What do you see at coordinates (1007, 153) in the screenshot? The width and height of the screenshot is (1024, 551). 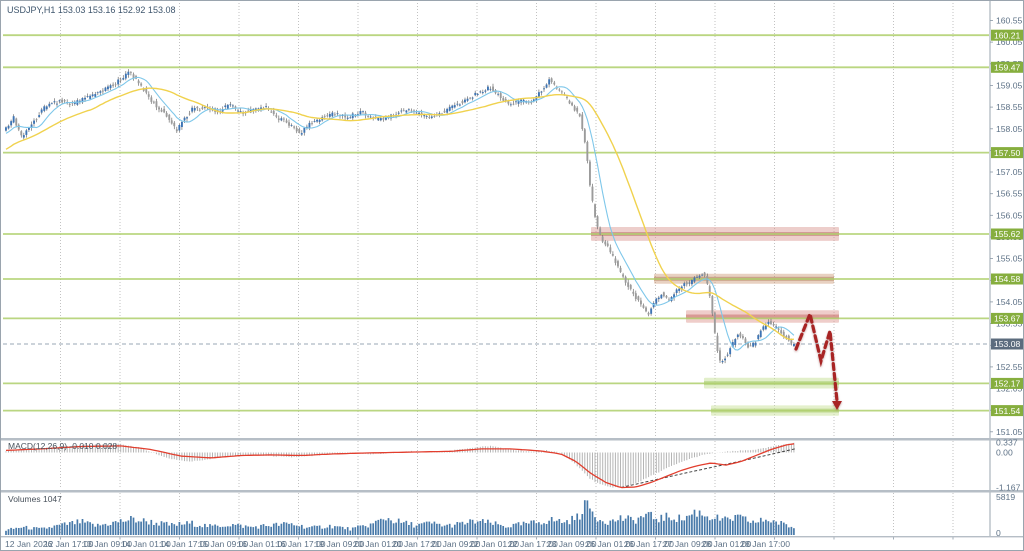 I see `level-price-tag-text: 157.50` at bounding box center [1007, 153].